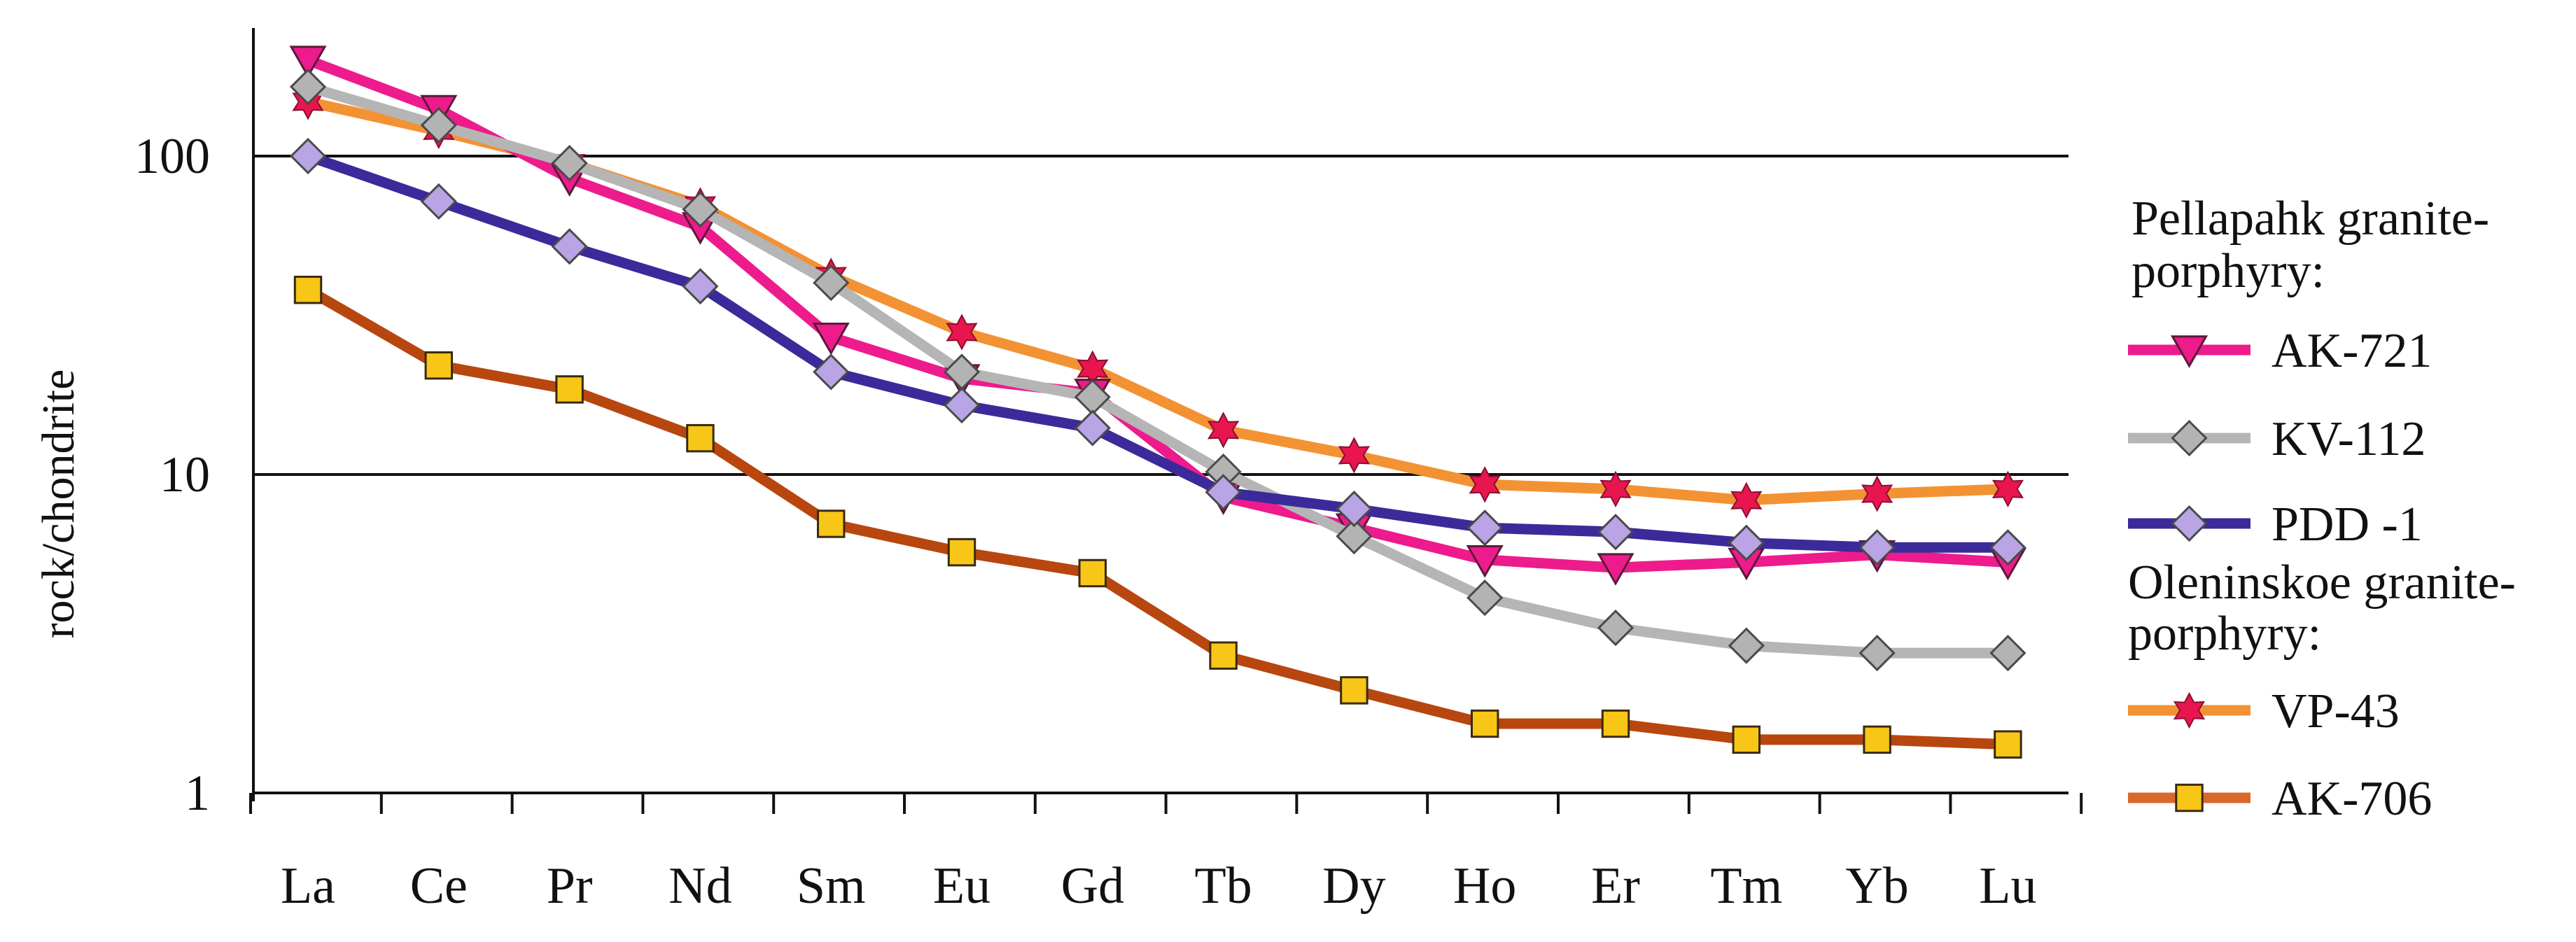 Image resolution: width=2576 pixels, height=942 pixels. Describe the element at coordinates (1876, 886) in the screenshot. I see `x-tick-label-yb: Yb` at that location.